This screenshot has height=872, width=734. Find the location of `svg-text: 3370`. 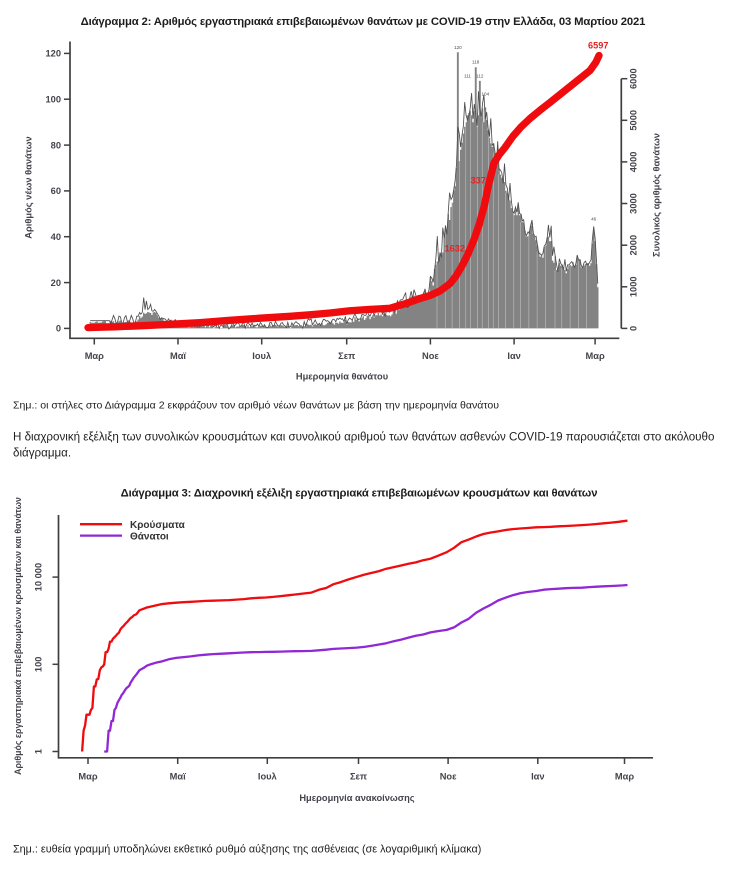

svg-text: 3370 is located at coordinates (481, 181).